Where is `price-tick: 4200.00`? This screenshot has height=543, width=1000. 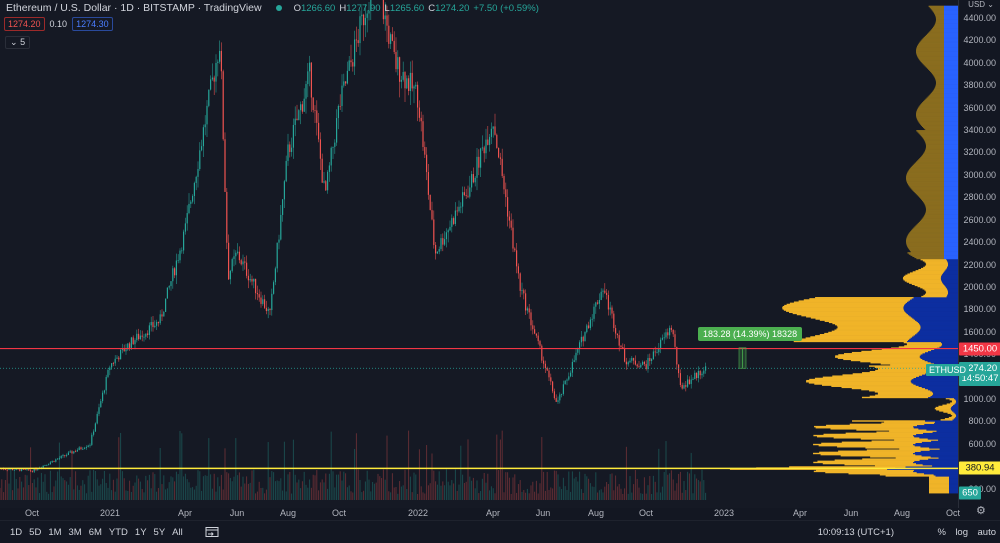
price-tick: 4200.00 is located at coordinates (979, 40).